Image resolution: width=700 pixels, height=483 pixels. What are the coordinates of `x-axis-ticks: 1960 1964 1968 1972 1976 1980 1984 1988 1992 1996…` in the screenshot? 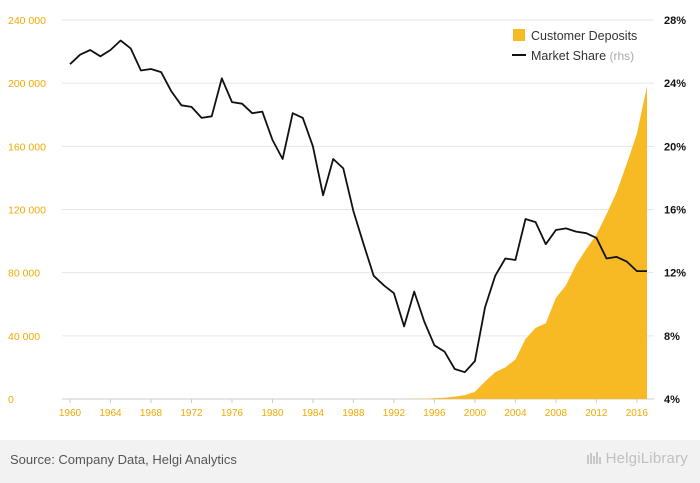 It's located at (354, 409).